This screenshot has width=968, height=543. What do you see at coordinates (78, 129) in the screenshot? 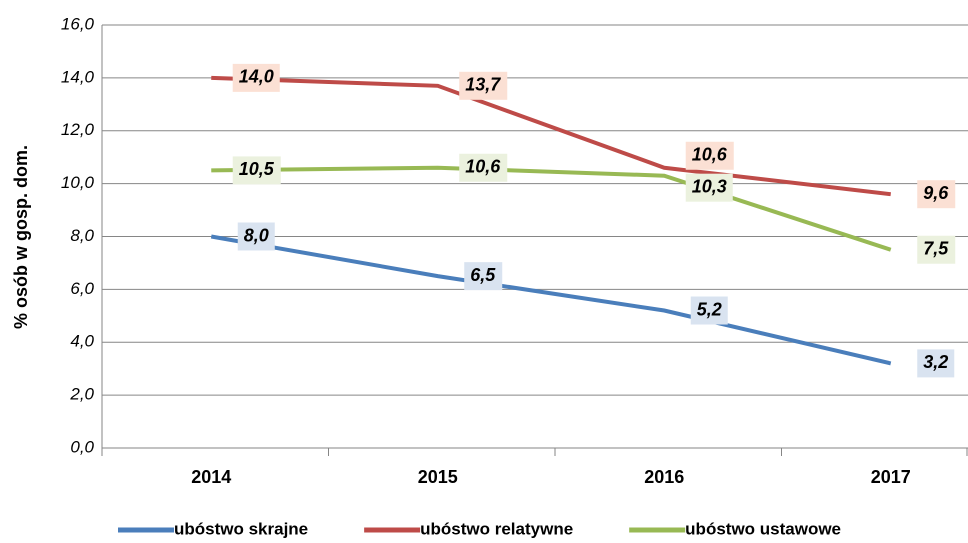
I see `y-tick-label: 12,0` at bounding box center [78, 129].